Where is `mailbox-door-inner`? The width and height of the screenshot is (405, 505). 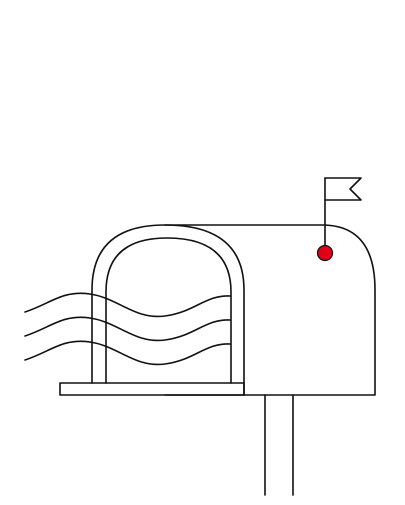
mailbox-door-inner is located at coordinates (168, 310).